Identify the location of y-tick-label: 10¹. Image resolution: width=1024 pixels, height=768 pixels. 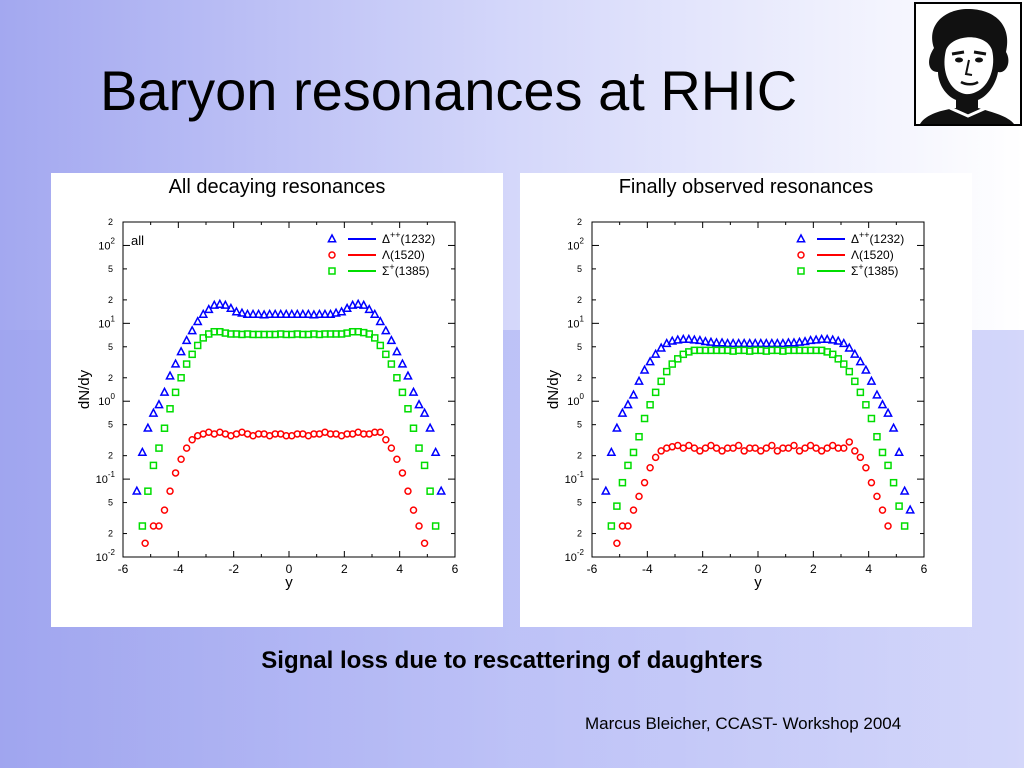
(575, 322).